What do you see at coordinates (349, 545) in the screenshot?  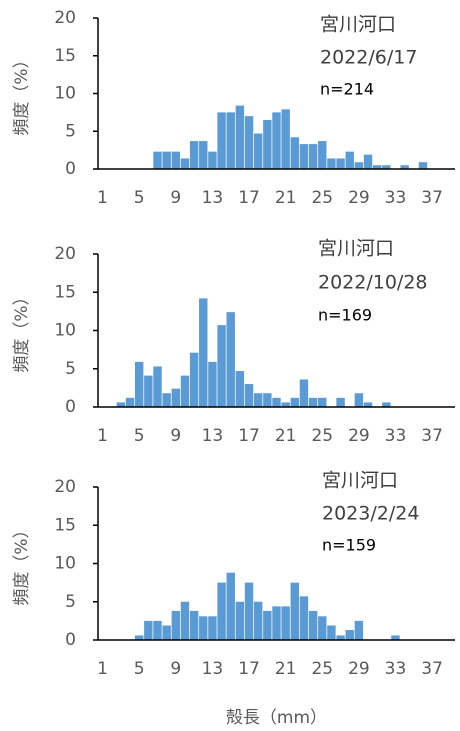 I see `annotation: n=159` at bounding box center [349, 545].